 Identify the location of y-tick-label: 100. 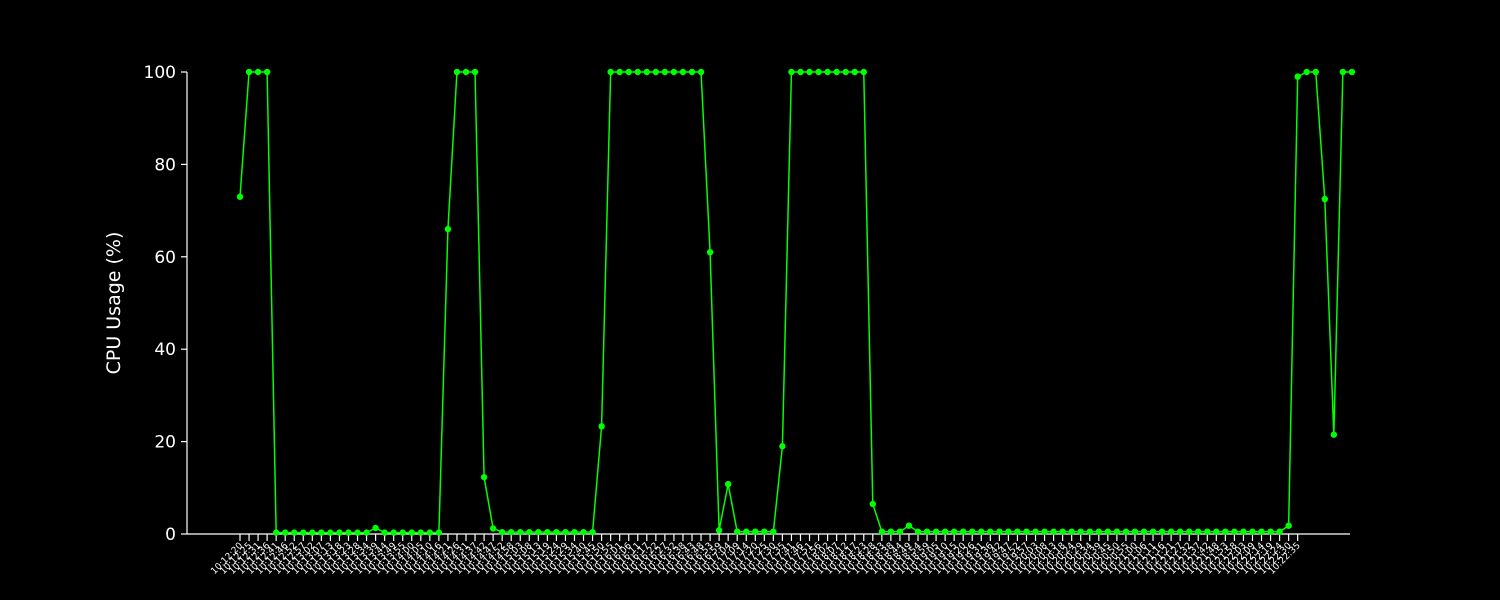
(160, 73).